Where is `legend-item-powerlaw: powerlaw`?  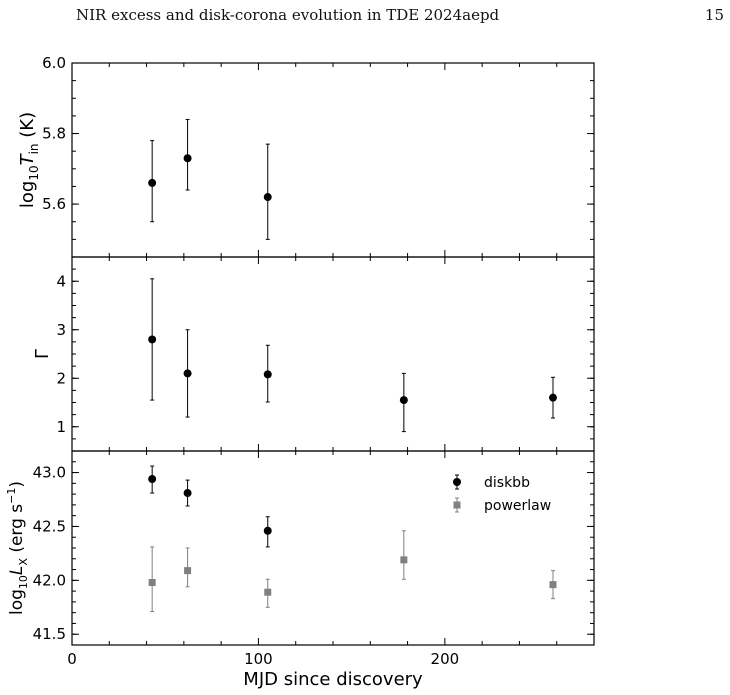
legend-item-powerlaw: powerlaw is located at coordinates (502, 505).